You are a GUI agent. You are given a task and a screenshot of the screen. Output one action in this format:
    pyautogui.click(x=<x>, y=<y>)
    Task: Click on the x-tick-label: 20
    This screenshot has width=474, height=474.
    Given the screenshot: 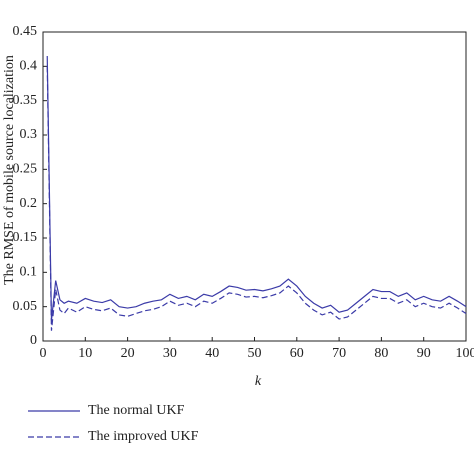 What is the action you would take?
    pyautogui.click(x=128, y=353)
    